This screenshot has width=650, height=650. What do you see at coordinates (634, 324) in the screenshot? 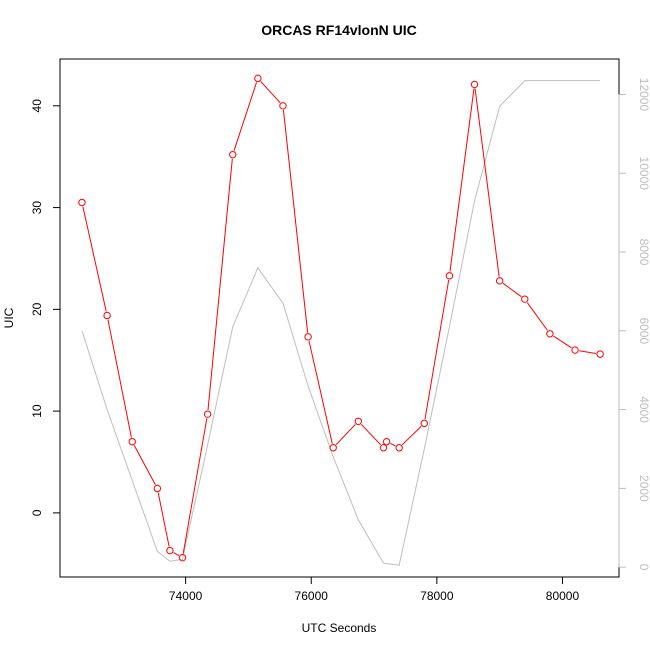
I see `y-axis-right: 0 2000 4000 6000 8000 10000 12000` at bounding box center [634, 324].